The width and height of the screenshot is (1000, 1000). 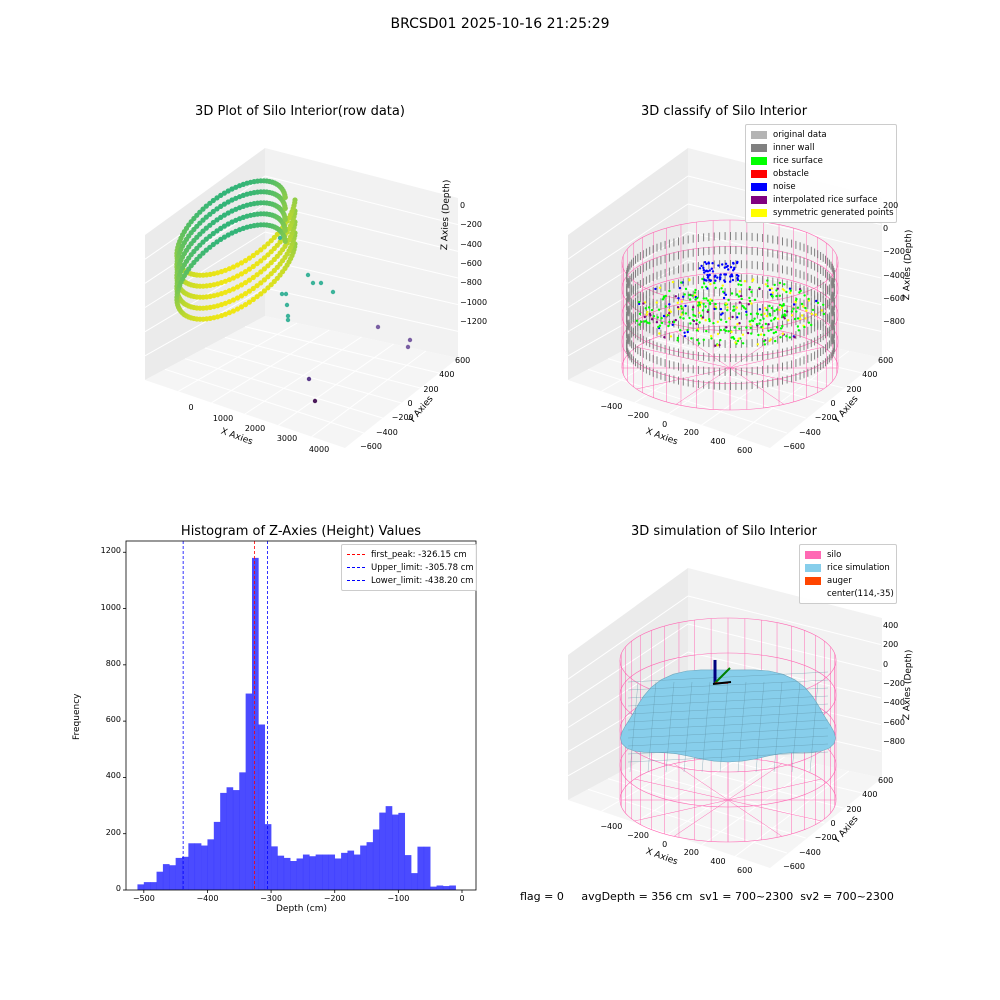 I want to click on silo-ring, so click(x=730, y=288).